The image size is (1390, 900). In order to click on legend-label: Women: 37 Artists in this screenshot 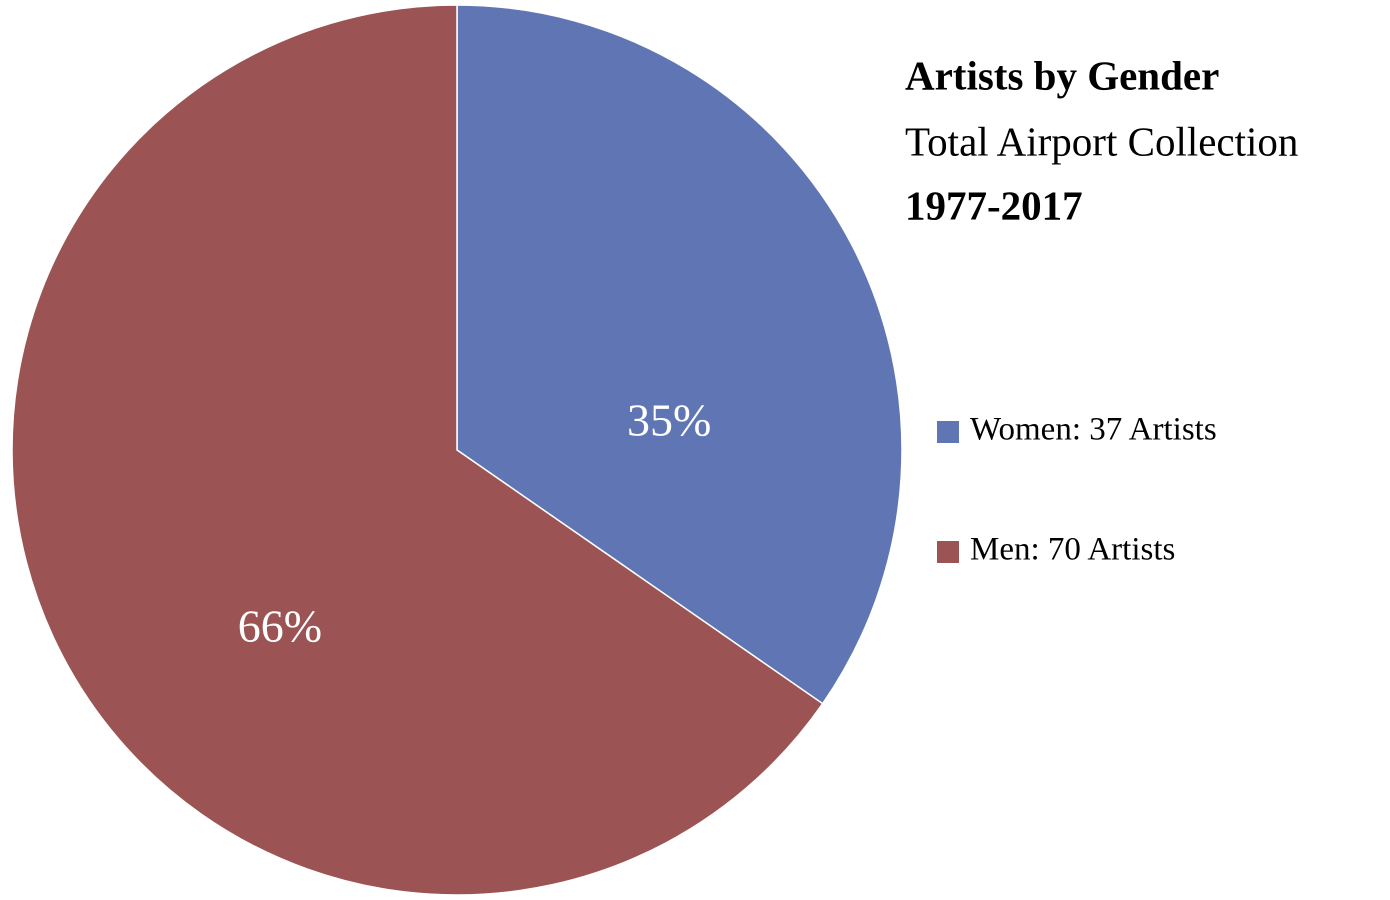, I will do `click(1093, 430)`.